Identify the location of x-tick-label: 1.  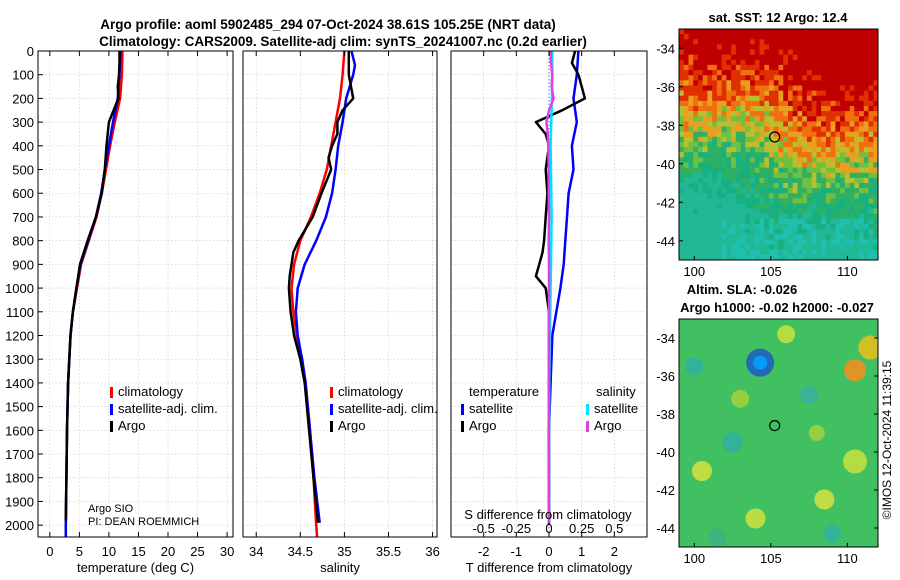
(581, 551).